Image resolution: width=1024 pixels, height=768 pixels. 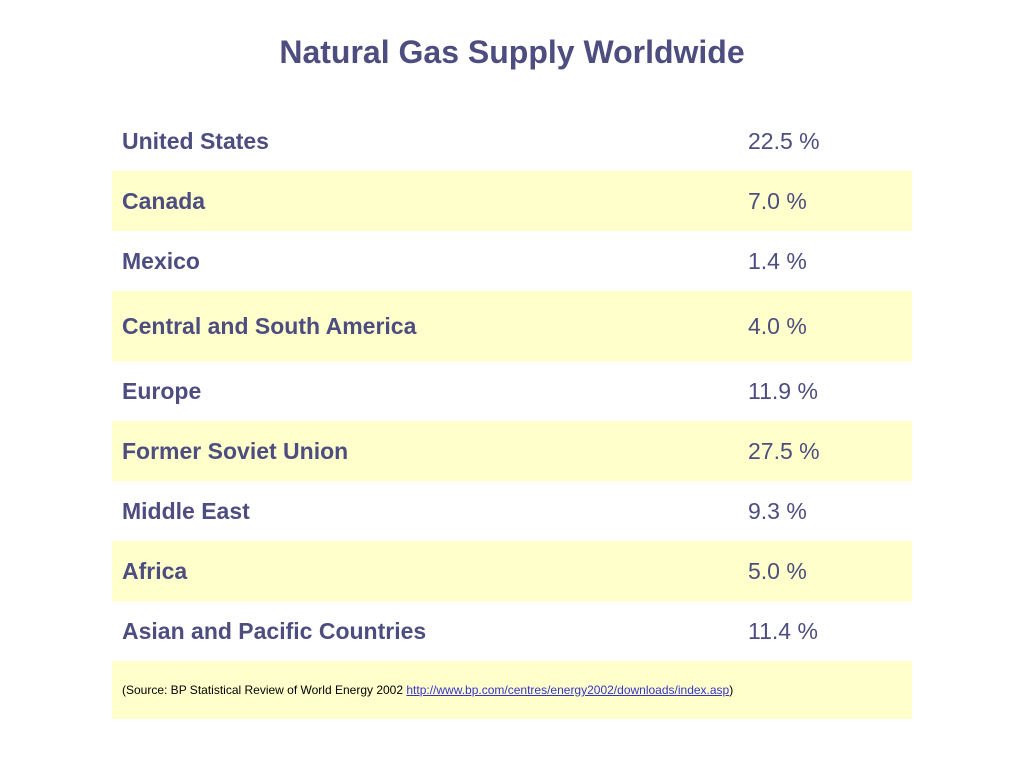 I want to click on country-name: Europe, so click(x=162, y=390).